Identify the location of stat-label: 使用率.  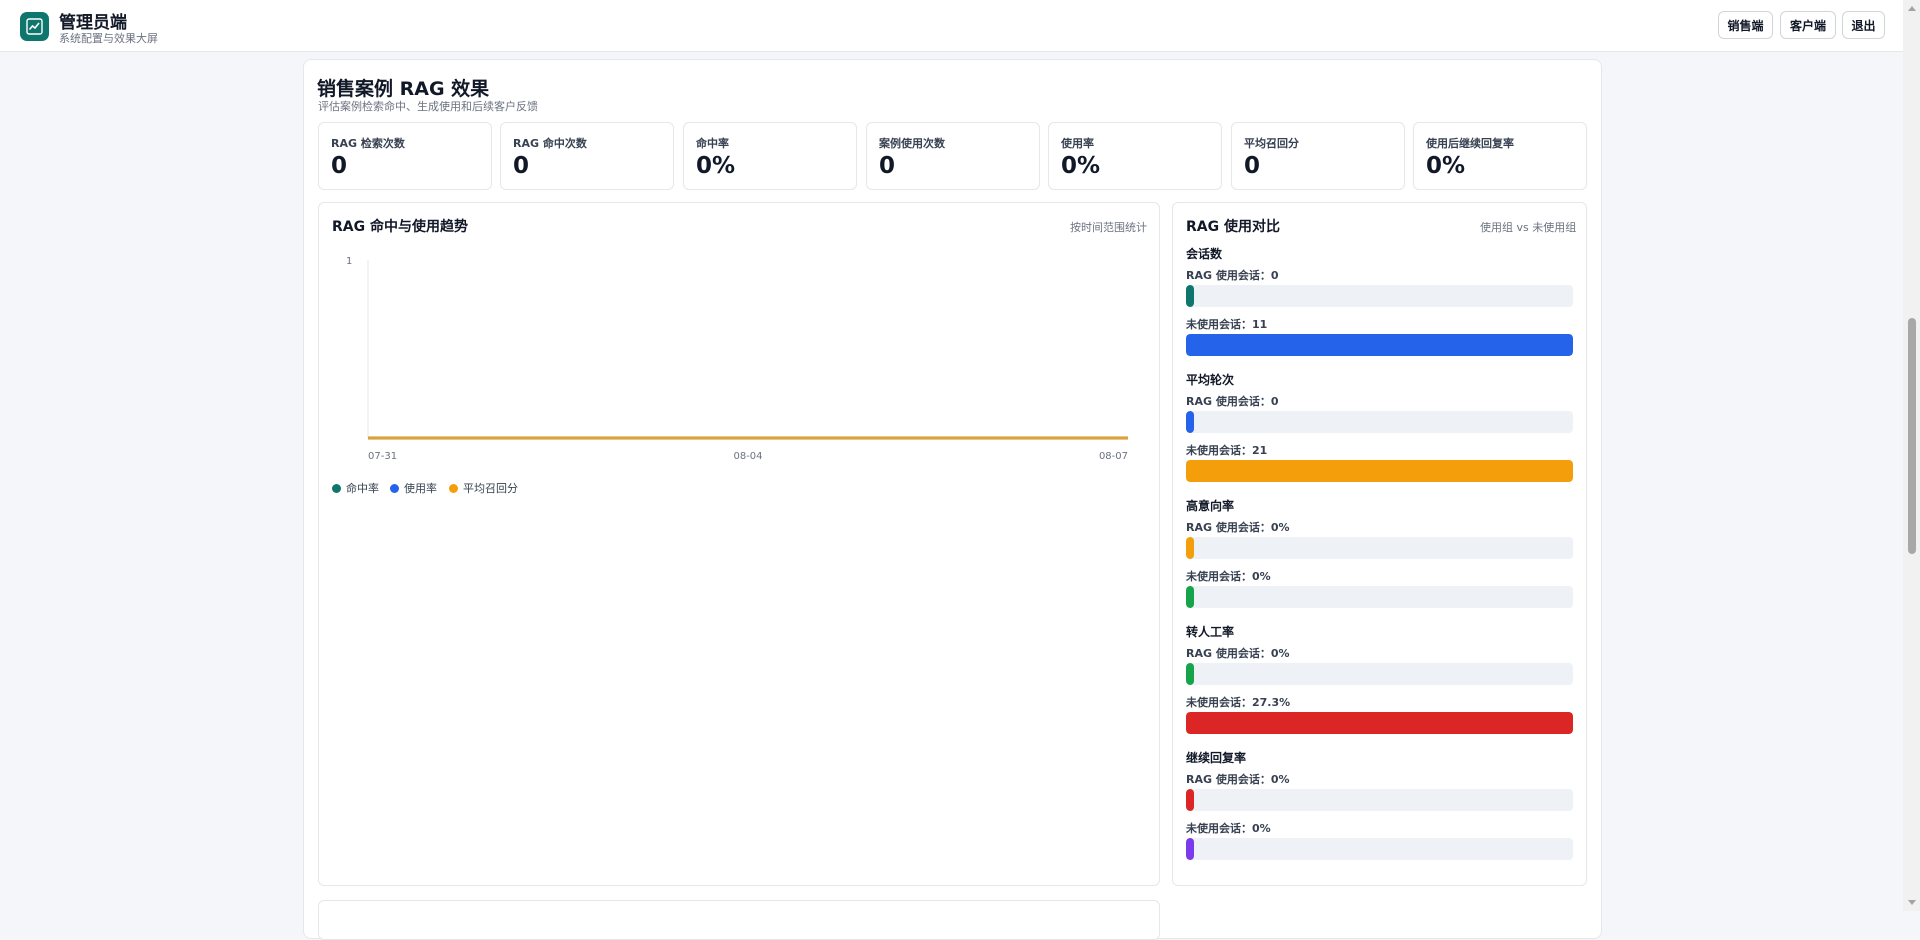
(1077, 143).